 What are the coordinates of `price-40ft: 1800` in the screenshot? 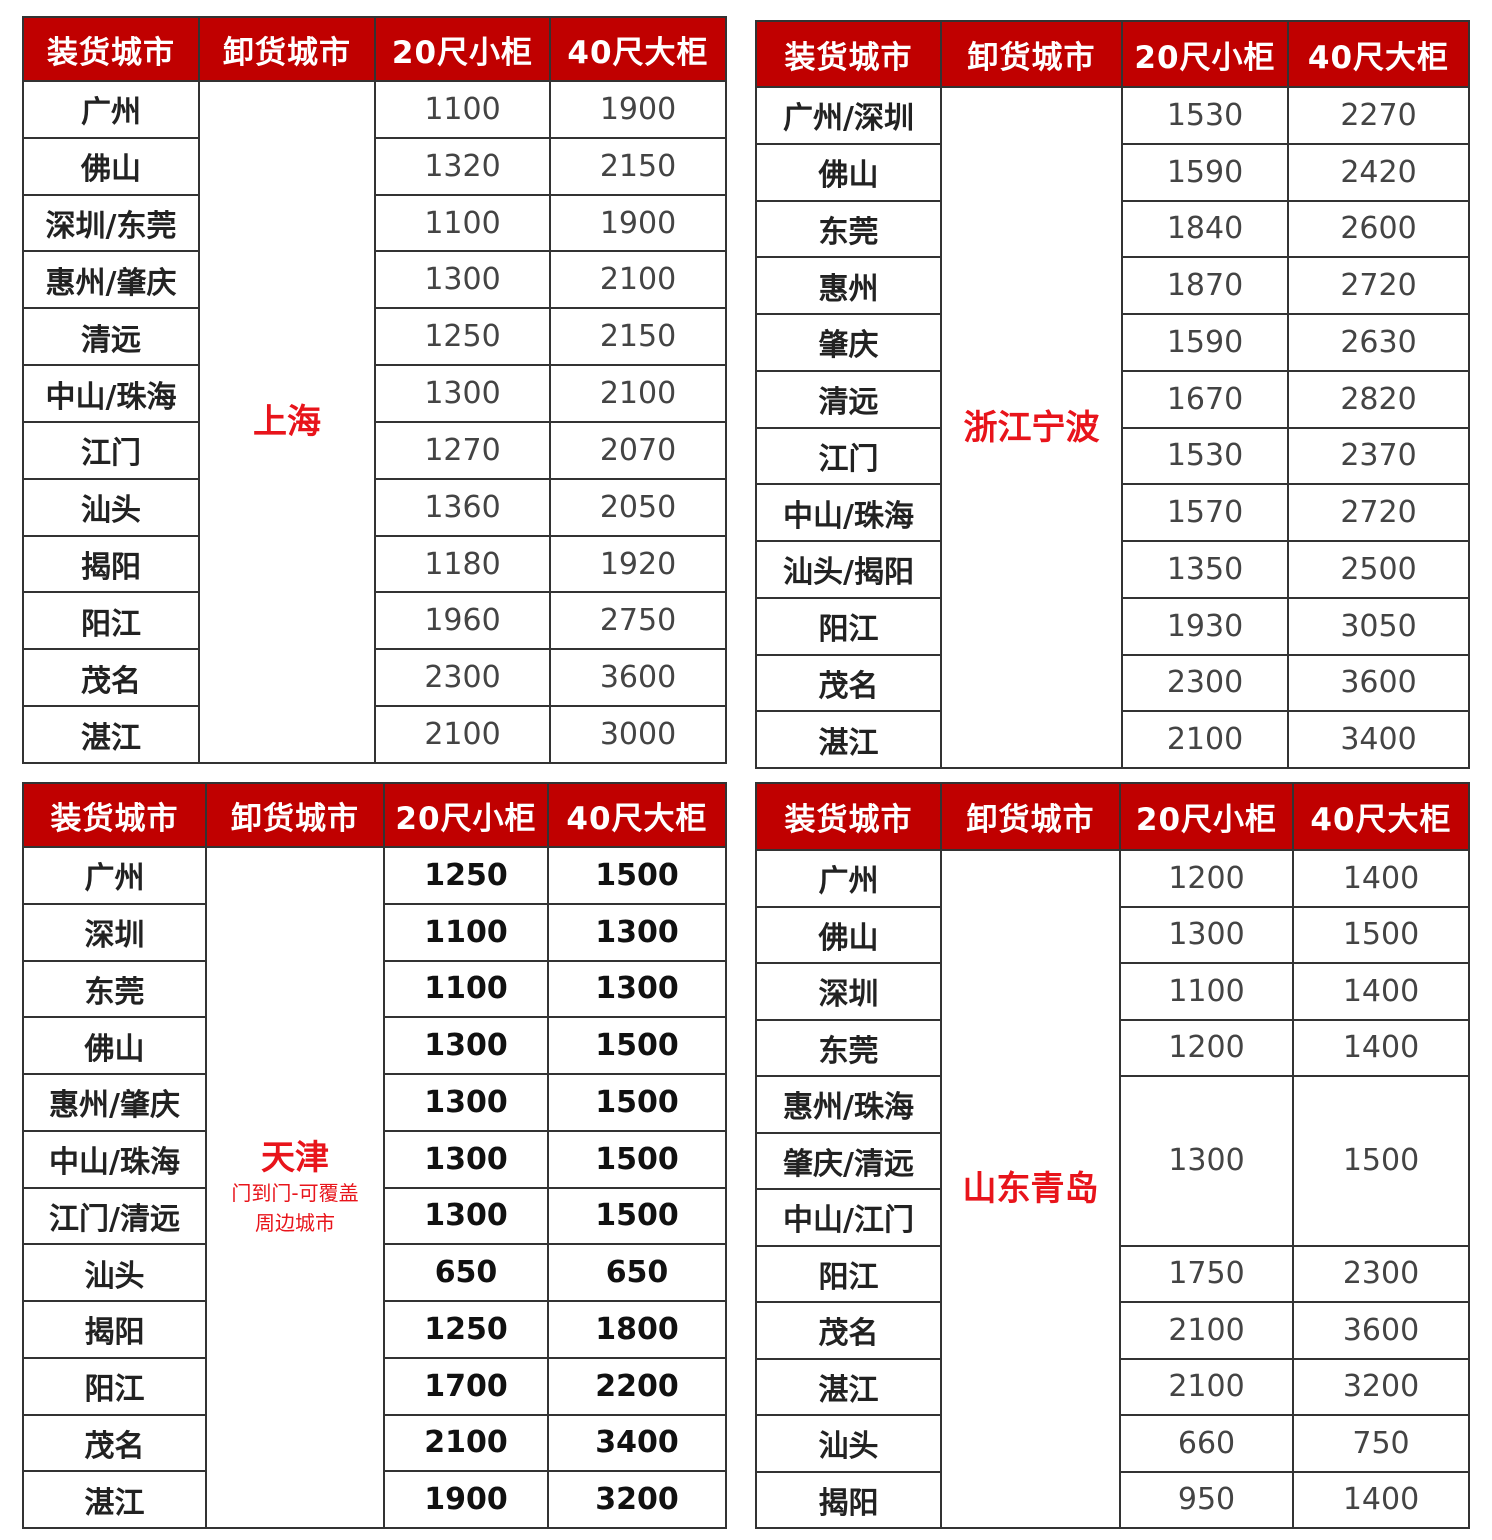 It's located at (637, 1329).